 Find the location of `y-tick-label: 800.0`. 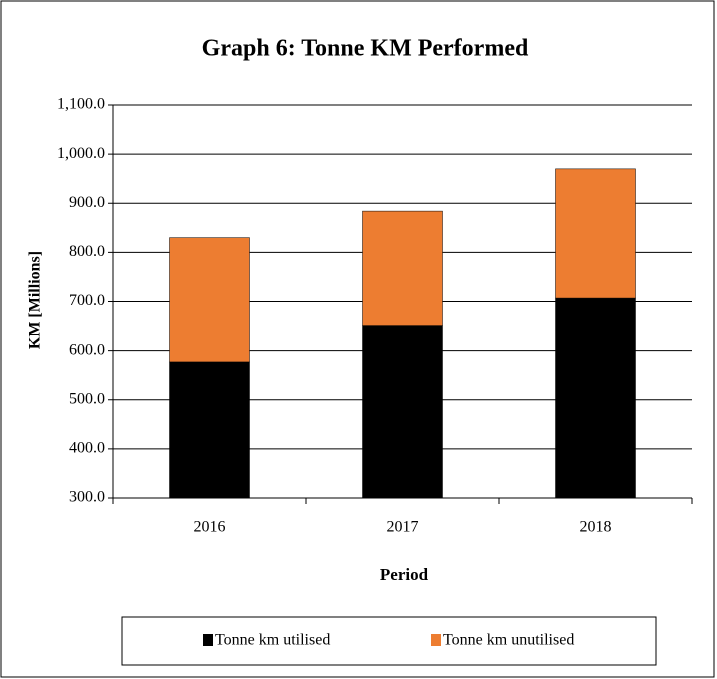

y-tick-label: 800.0 is located at coordinates (87, 251).